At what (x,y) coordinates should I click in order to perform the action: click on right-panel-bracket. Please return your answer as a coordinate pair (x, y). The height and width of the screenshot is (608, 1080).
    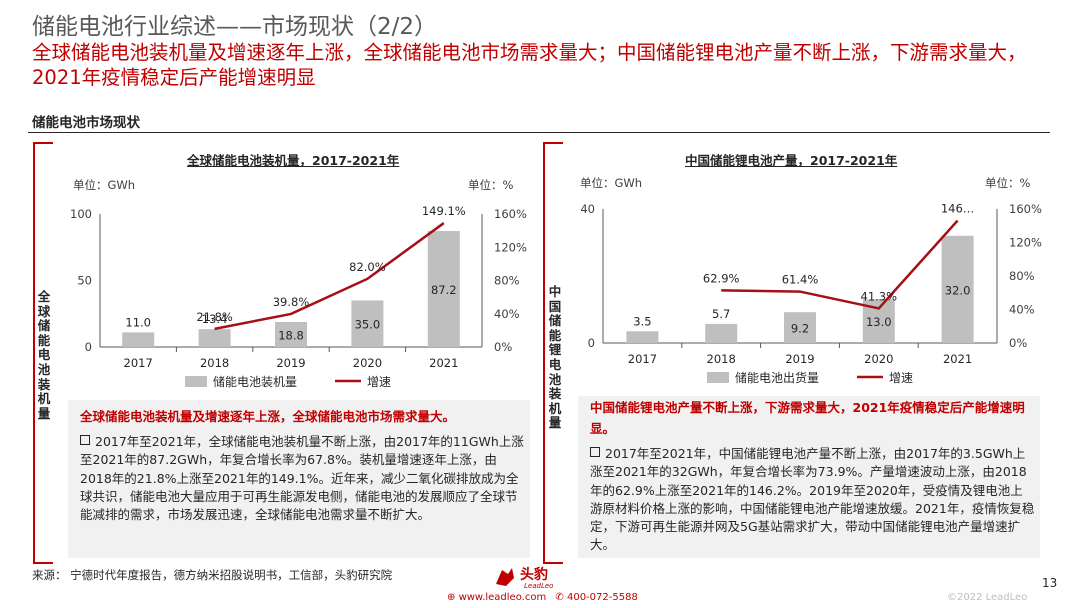
    Looking at the image, I should click on (553, 353).